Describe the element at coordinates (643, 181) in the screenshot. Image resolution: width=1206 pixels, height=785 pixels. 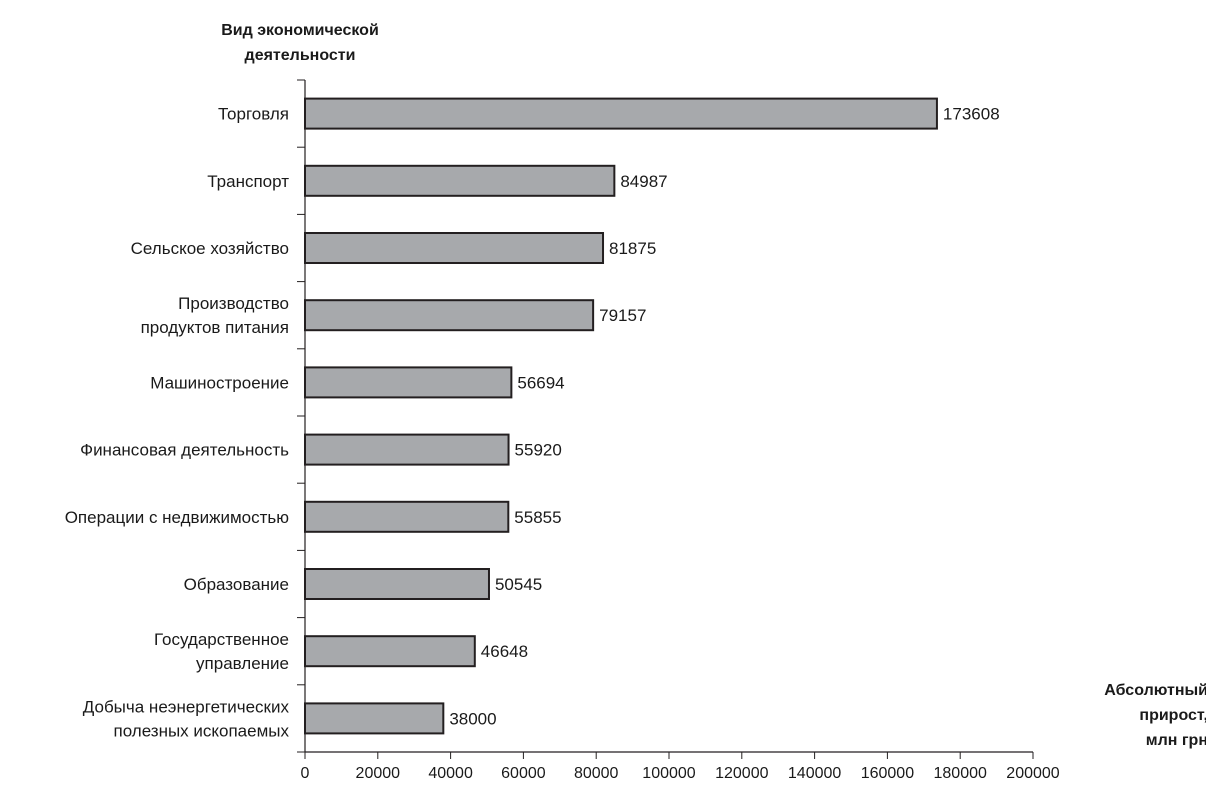
I see `value-label: 84987` at that location.